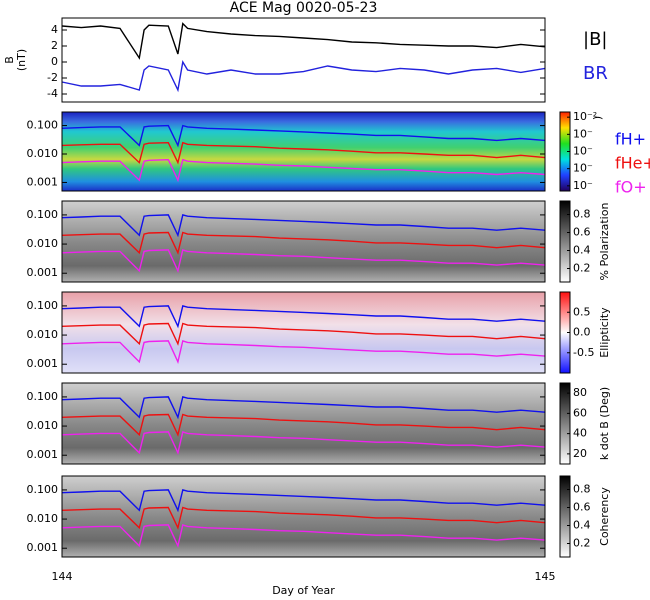 Image resolution: width=650 pixels, height=600 pixels. I want to click on x-tick-label: 144, so click(62, 576).